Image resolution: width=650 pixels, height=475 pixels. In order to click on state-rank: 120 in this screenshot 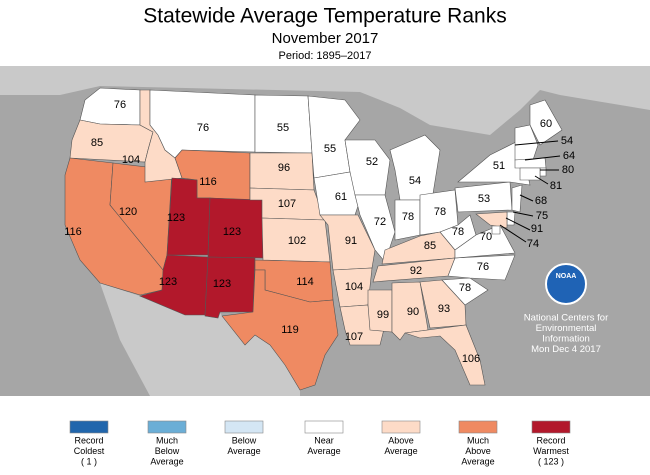, I will do `click(128, 212)`.